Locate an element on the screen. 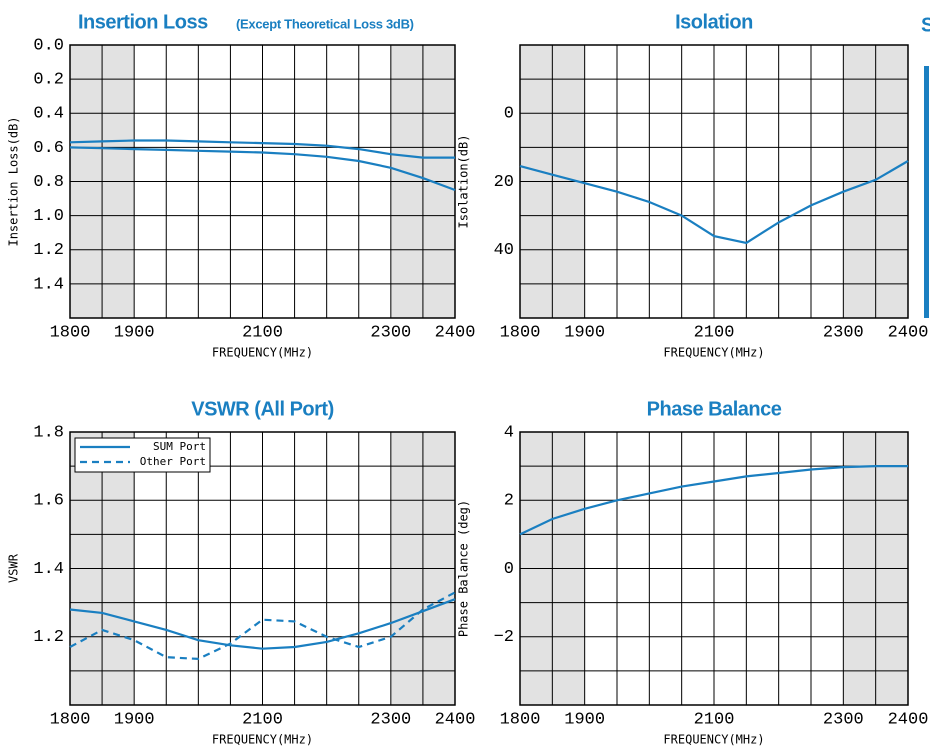 The image size is (930, 750). y-axis-label: Isolation(dB) is located at coordinates (464, 182).